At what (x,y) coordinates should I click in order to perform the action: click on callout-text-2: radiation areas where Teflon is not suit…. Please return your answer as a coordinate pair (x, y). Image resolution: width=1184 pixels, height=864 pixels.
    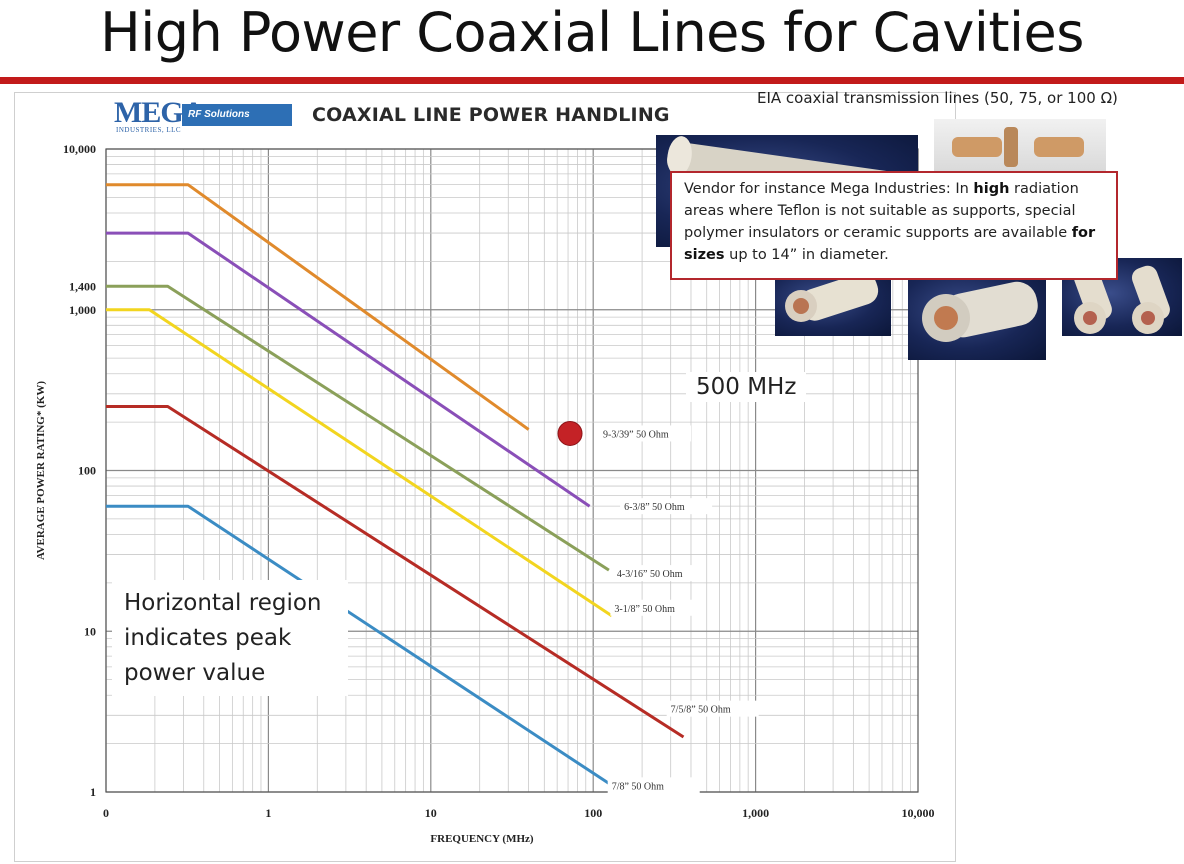
    Looking at the image, I should click on (881, 211).